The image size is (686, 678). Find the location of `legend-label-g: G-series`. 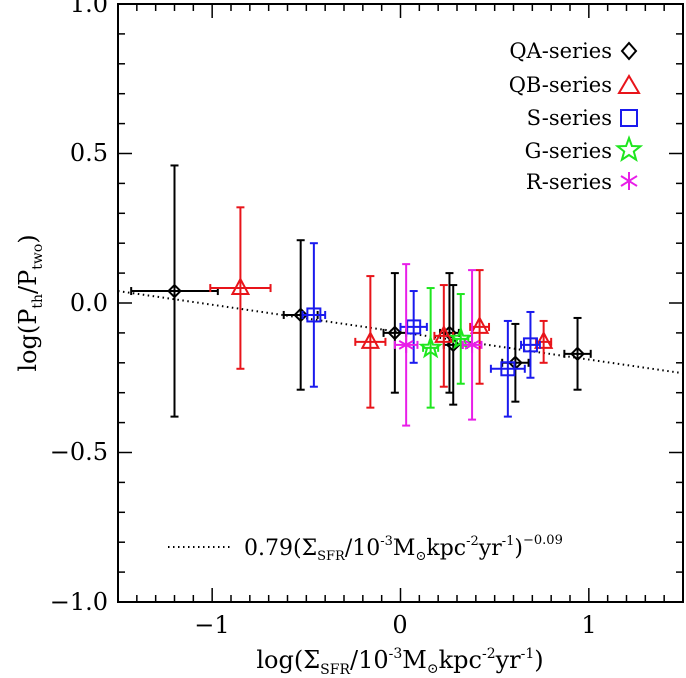

legend-label-g: G-series is located at coordinates (568, 151).